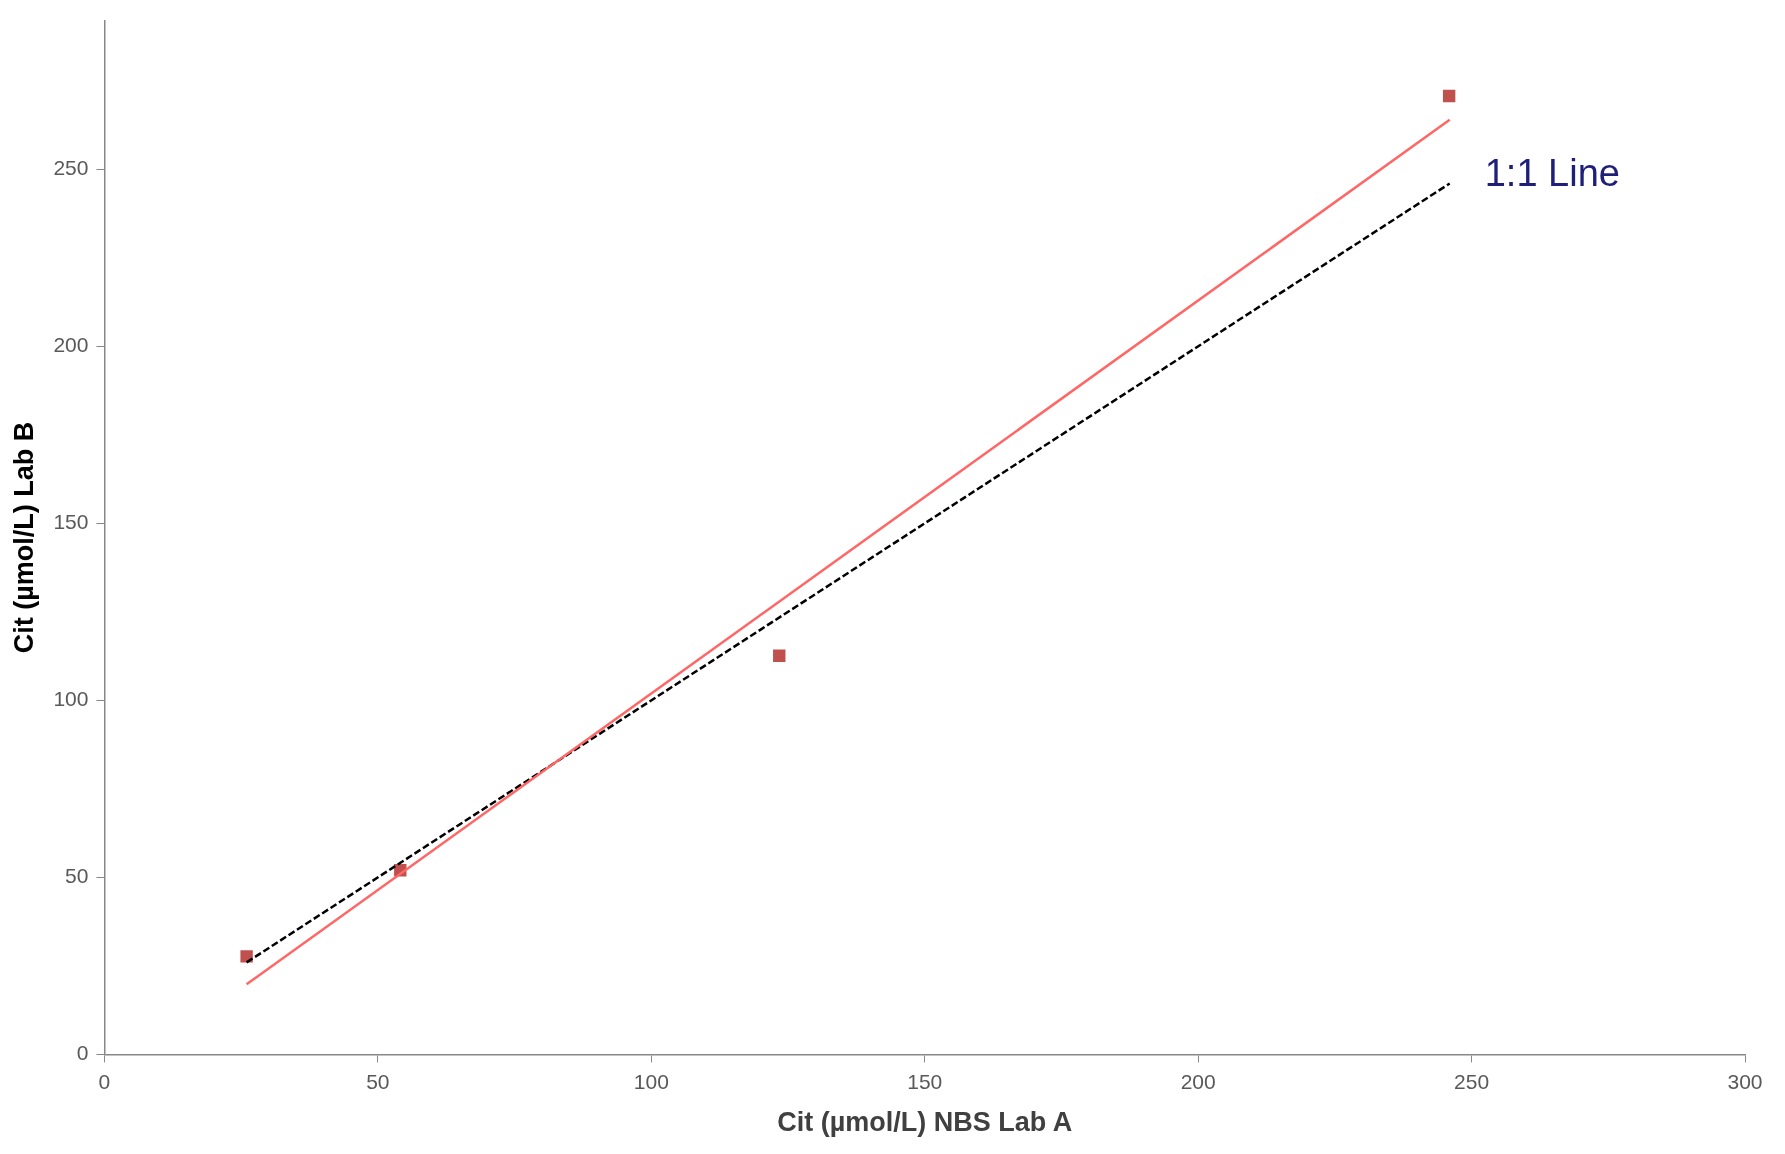 This screenshot has width=1785, height=1154. What do you see at coordinates (925, 1122) in the screenshot?
I see `x-axis-title: Cit (µmol/L) NBS Lab A` at bounding box center [925, 1122].